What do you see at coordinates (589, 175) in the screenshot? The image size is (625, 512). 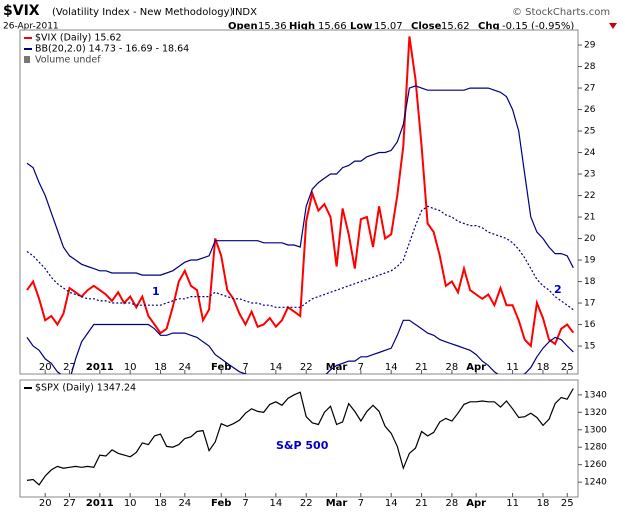 I see `y-tick-label: 23` at bounding box center [589, 175].